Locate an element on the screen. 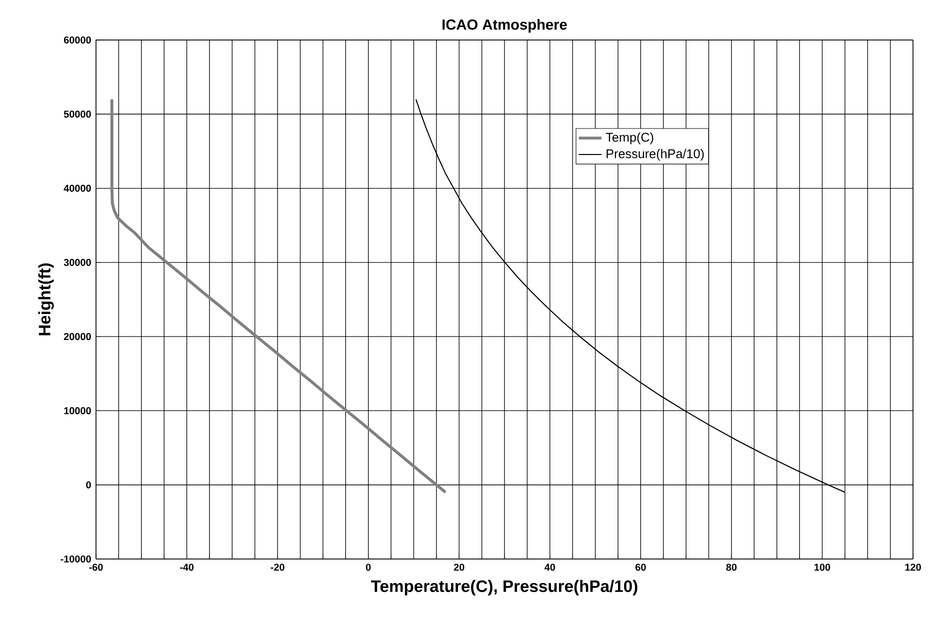 This screenshot has height=622, width=939. y-tick-label: 50000 is located at coordinates (77, 114).